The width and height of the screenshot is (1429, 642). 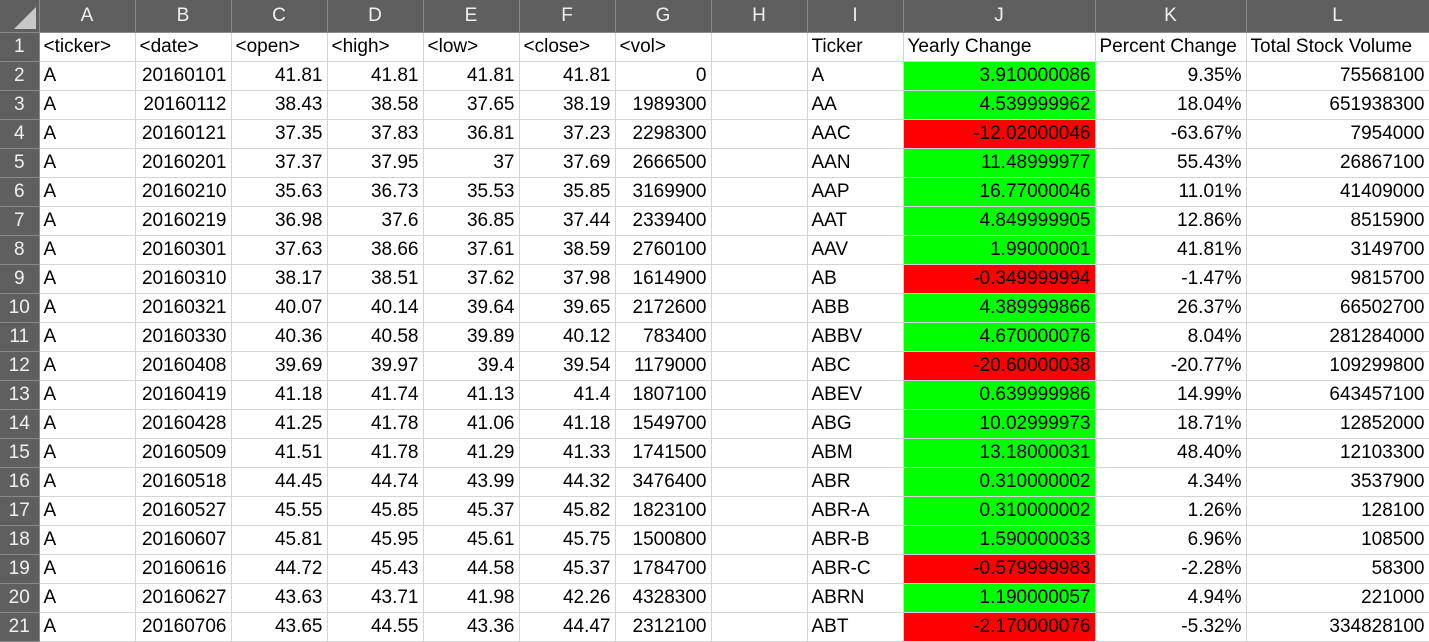 I want to click on cell-f9: 37.98, so click(x=567, y=279).